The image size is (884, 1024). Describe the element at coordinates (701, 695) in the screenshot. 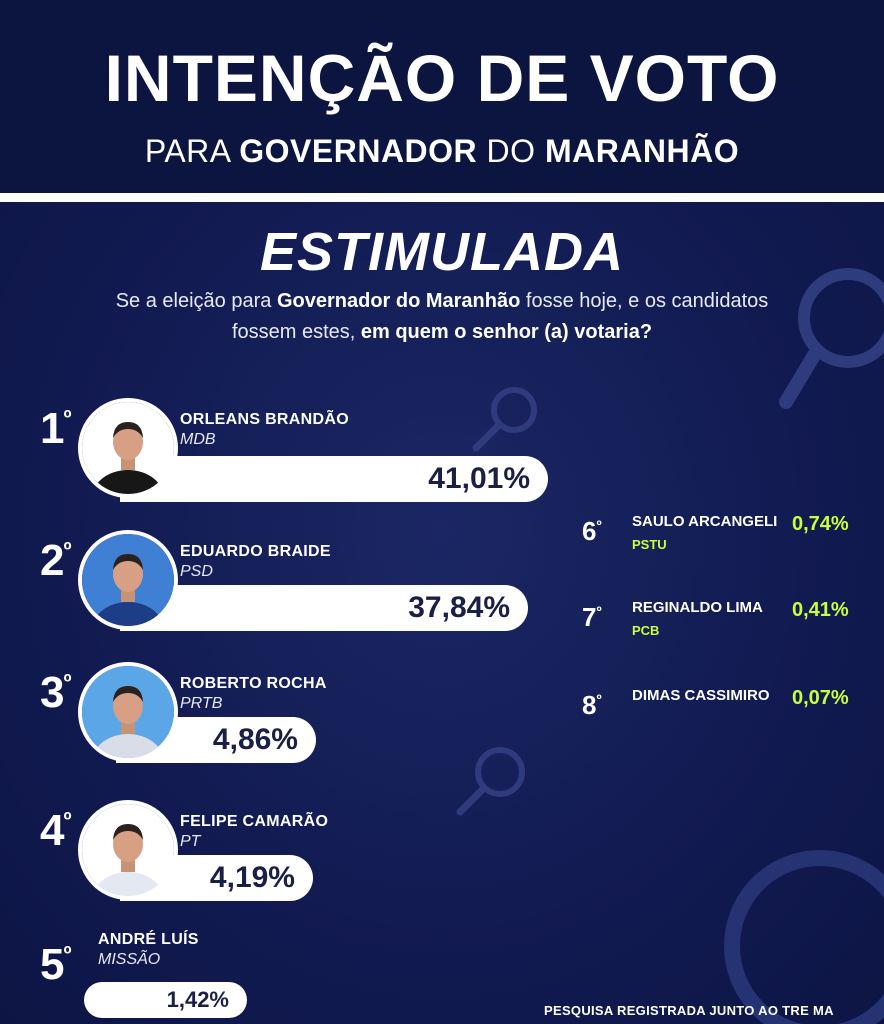

I see `candidate-name: DIMAS CASSIMIRO` at that location.